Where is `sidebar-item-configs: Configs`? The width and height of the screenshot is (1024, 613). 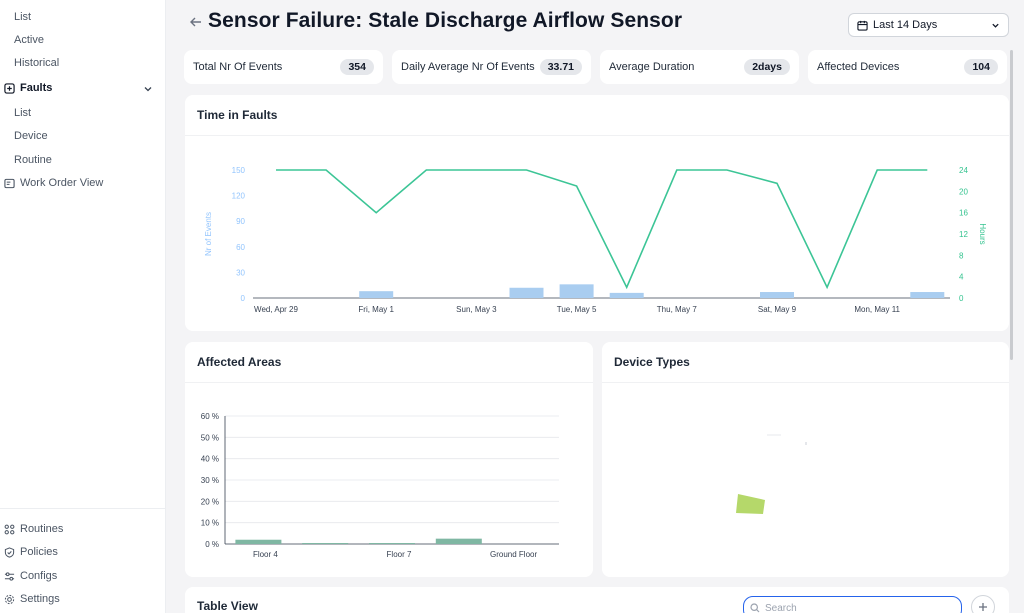
sidebar-item-configs: Configs is located at coordinates (30, 576).